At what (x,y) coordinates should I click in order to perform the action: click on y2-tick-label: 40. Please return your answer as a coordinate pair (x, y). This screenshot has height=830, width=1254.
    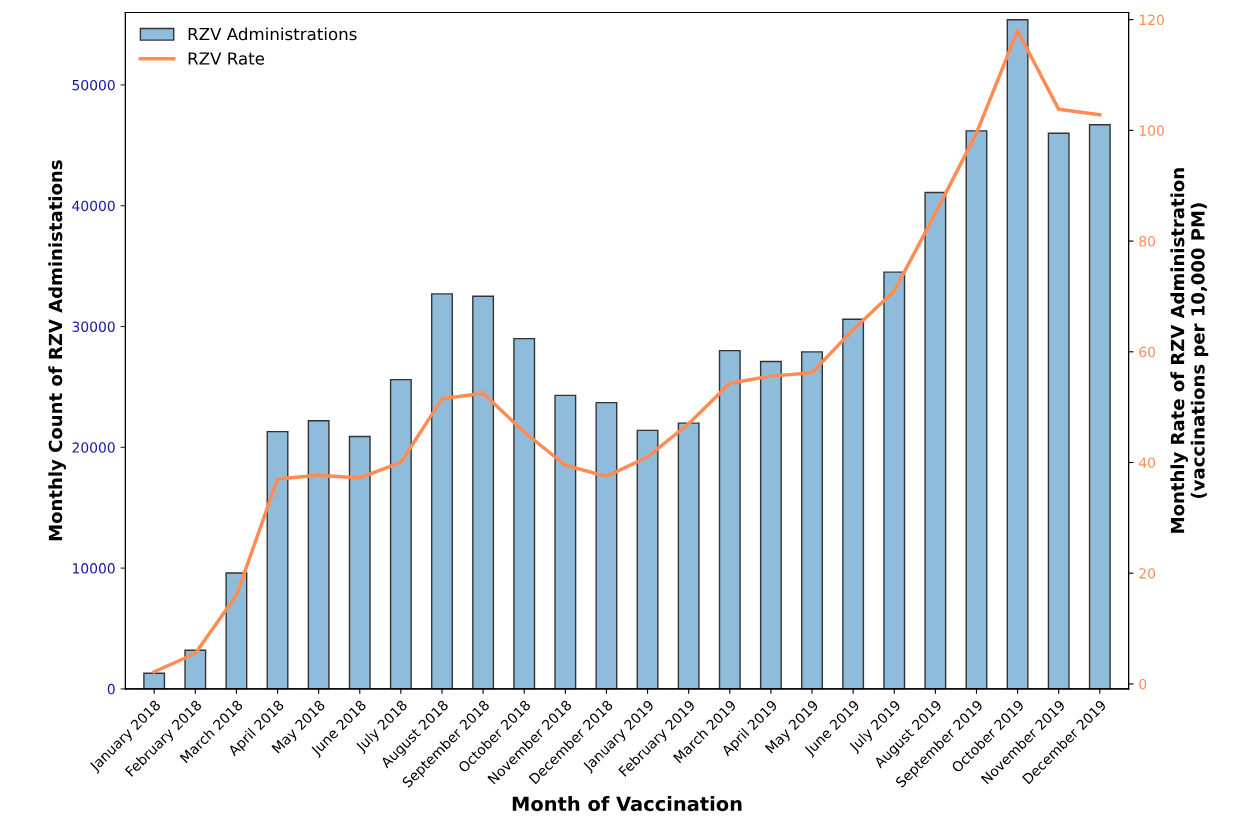
    Looking at the image, I should click on (1147, 462).